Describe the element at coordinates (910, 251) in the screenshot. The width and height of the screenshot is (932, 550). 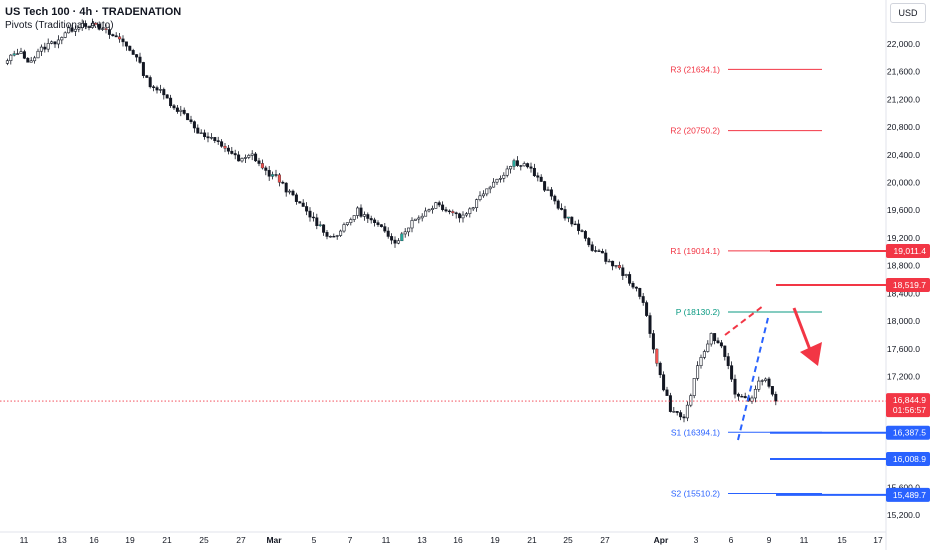
I see `price-level-value: 19,011.4` at that location.